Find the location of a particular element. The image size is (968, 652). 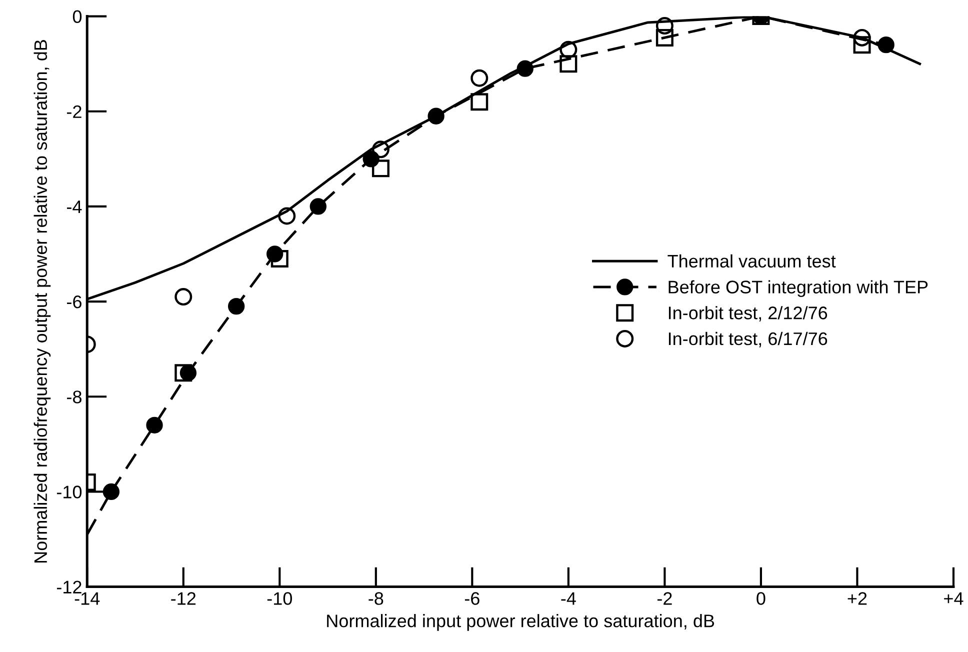

y-tick-label: -2 is located at coordinates (74, 111).